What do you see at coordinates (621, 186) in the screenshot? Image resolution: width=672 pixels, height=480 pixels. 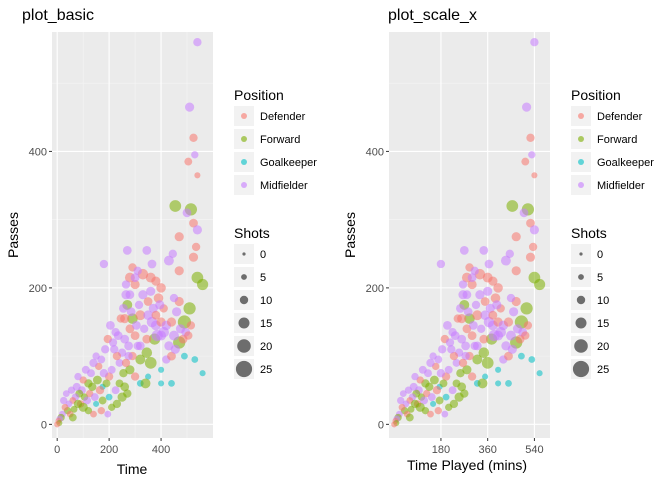 I see `legend-label: Midfielder` at bounding box center [621, 186].